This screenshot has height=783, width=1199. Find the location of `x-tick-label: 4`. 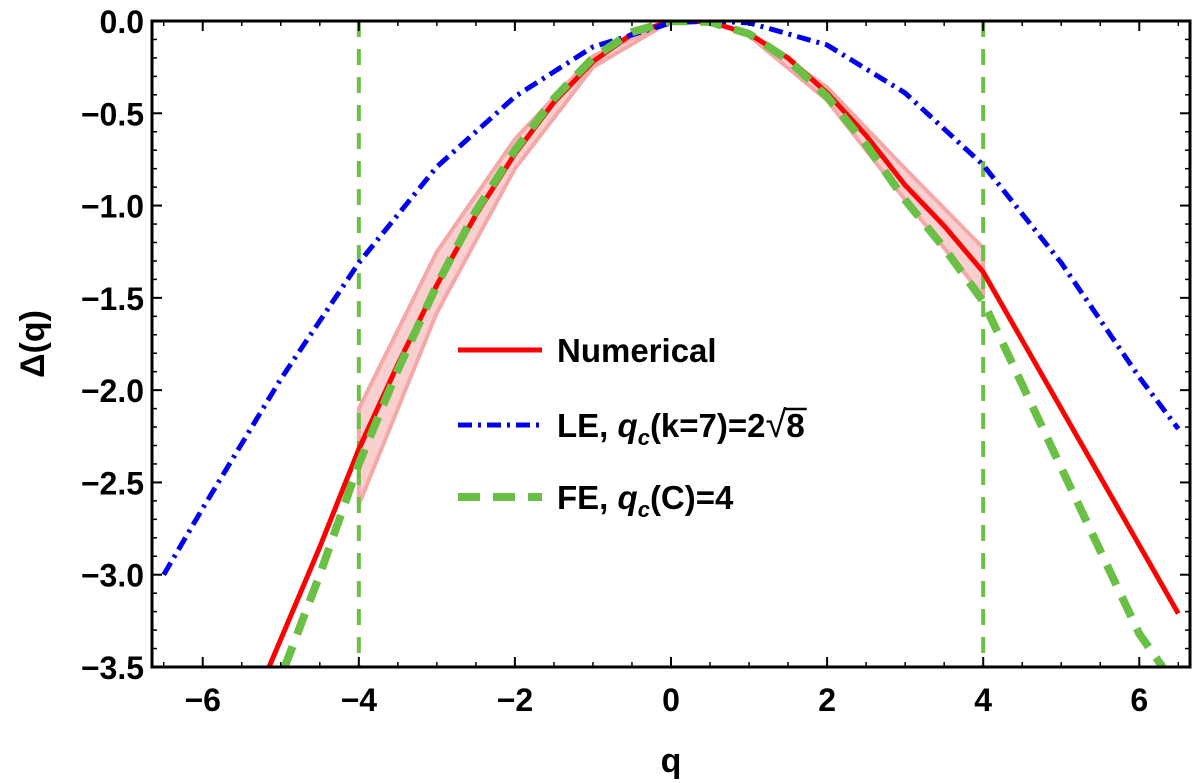

x-tick-label: 4 is located at coordinates (983, 700).